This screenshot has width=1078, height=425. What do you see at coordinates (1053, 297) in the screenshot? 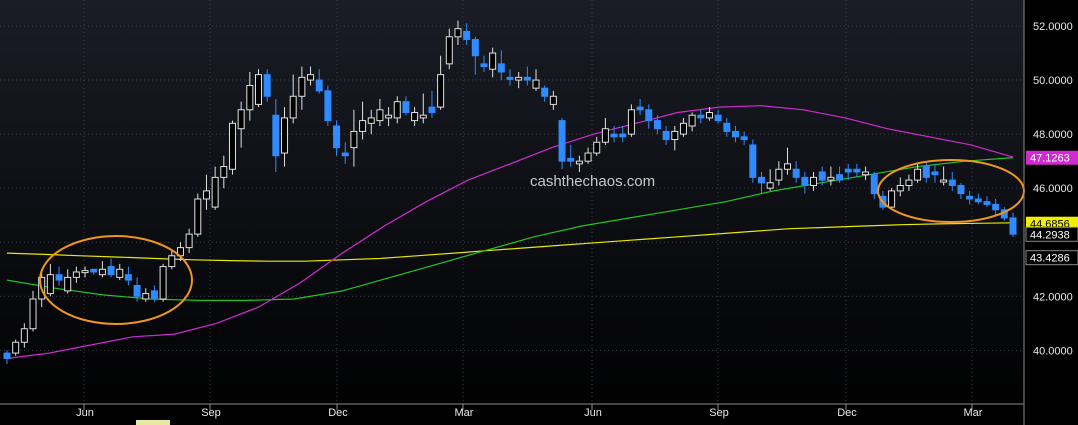
I see `y-tick-label: 42.0000` at bounding box center [1053, 297].